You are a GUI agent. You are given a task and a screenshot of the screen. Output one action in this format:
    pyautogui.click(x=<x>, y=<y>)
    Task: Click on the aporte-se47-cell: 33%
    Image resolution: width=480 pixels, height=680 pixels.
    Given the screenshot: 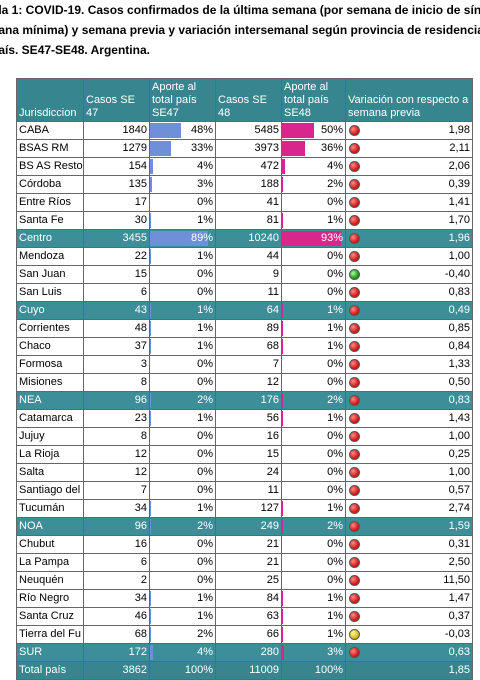 What is the action you would take?
    pyautogui.click(x=182, y=148)
    